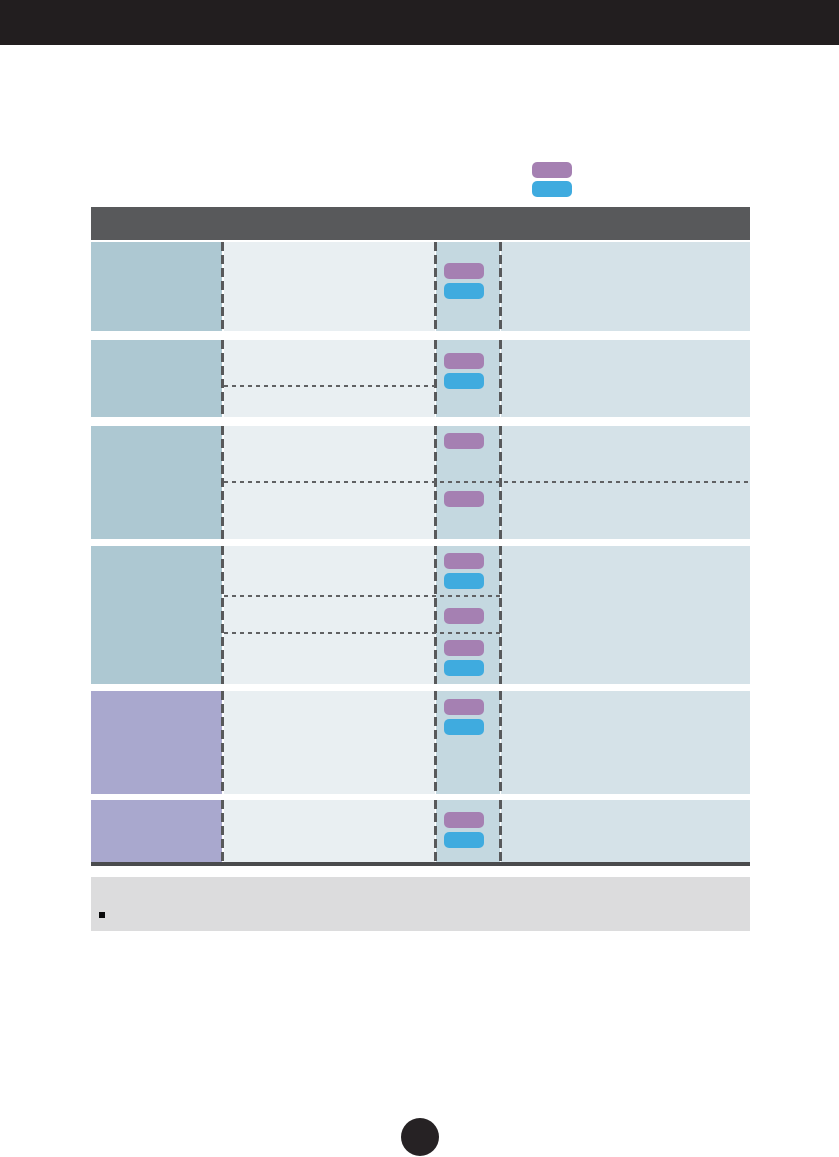 The height and width of the screenshot is (1157, 839). I want to click on note-box, so click(420, 904).